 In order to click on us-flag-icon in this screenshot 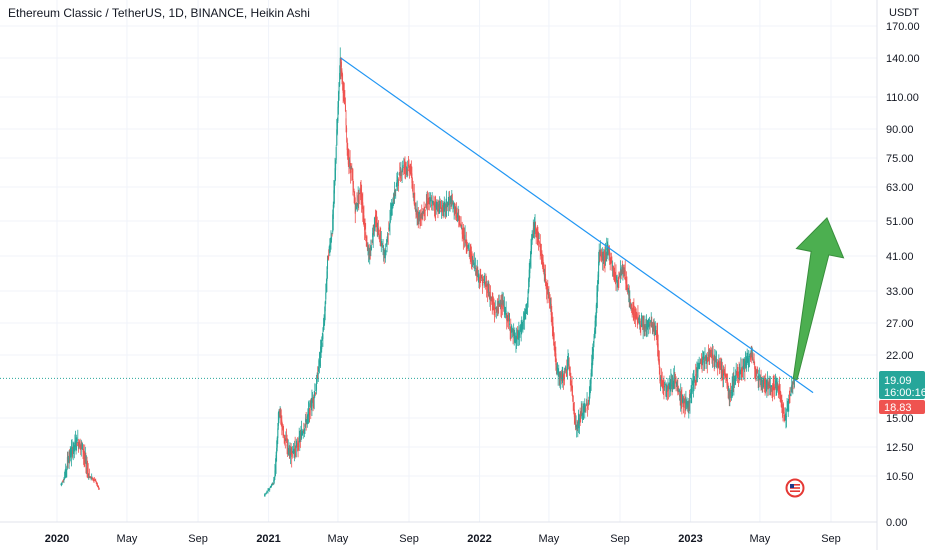, I will do `click(795, 488)`.